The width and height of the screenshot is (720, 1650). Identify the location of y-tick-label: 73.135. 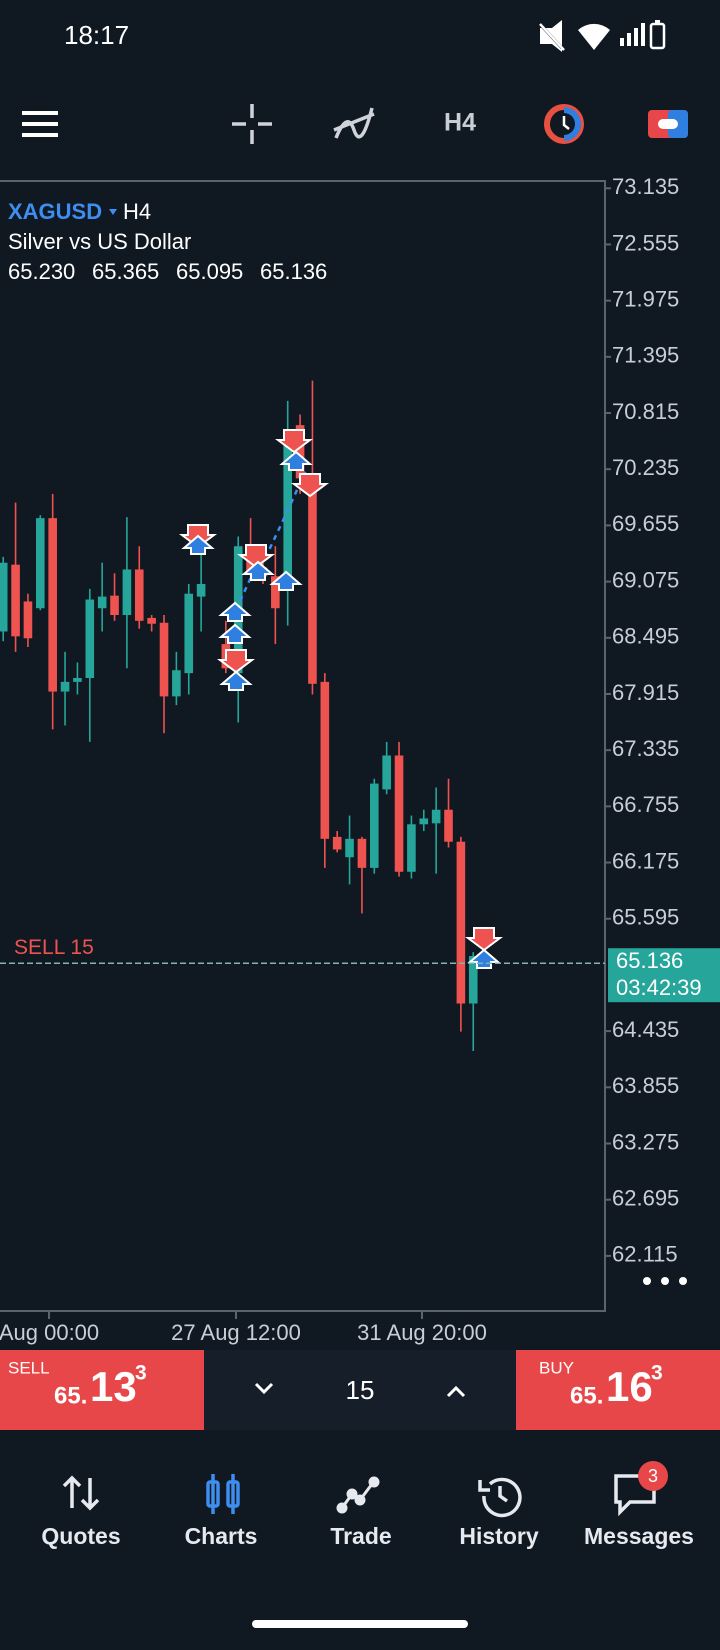
(645, 186).